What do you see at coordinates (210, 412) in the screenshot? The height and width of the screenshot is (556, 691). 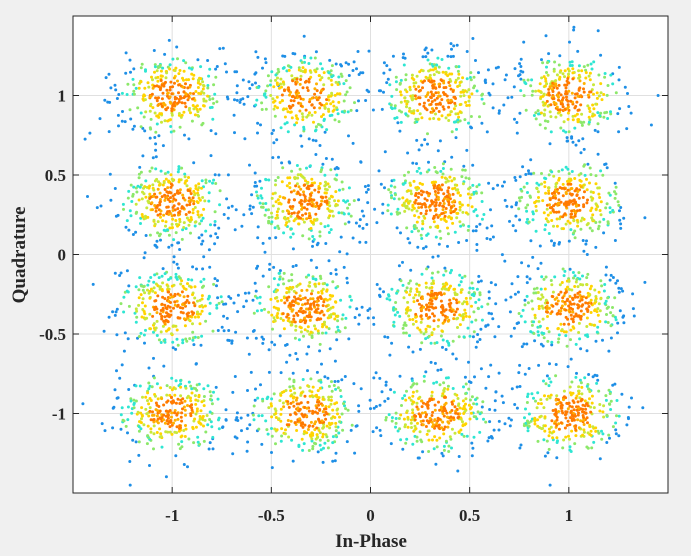 I see `data-point-1961` at bounding box center [210, 412].